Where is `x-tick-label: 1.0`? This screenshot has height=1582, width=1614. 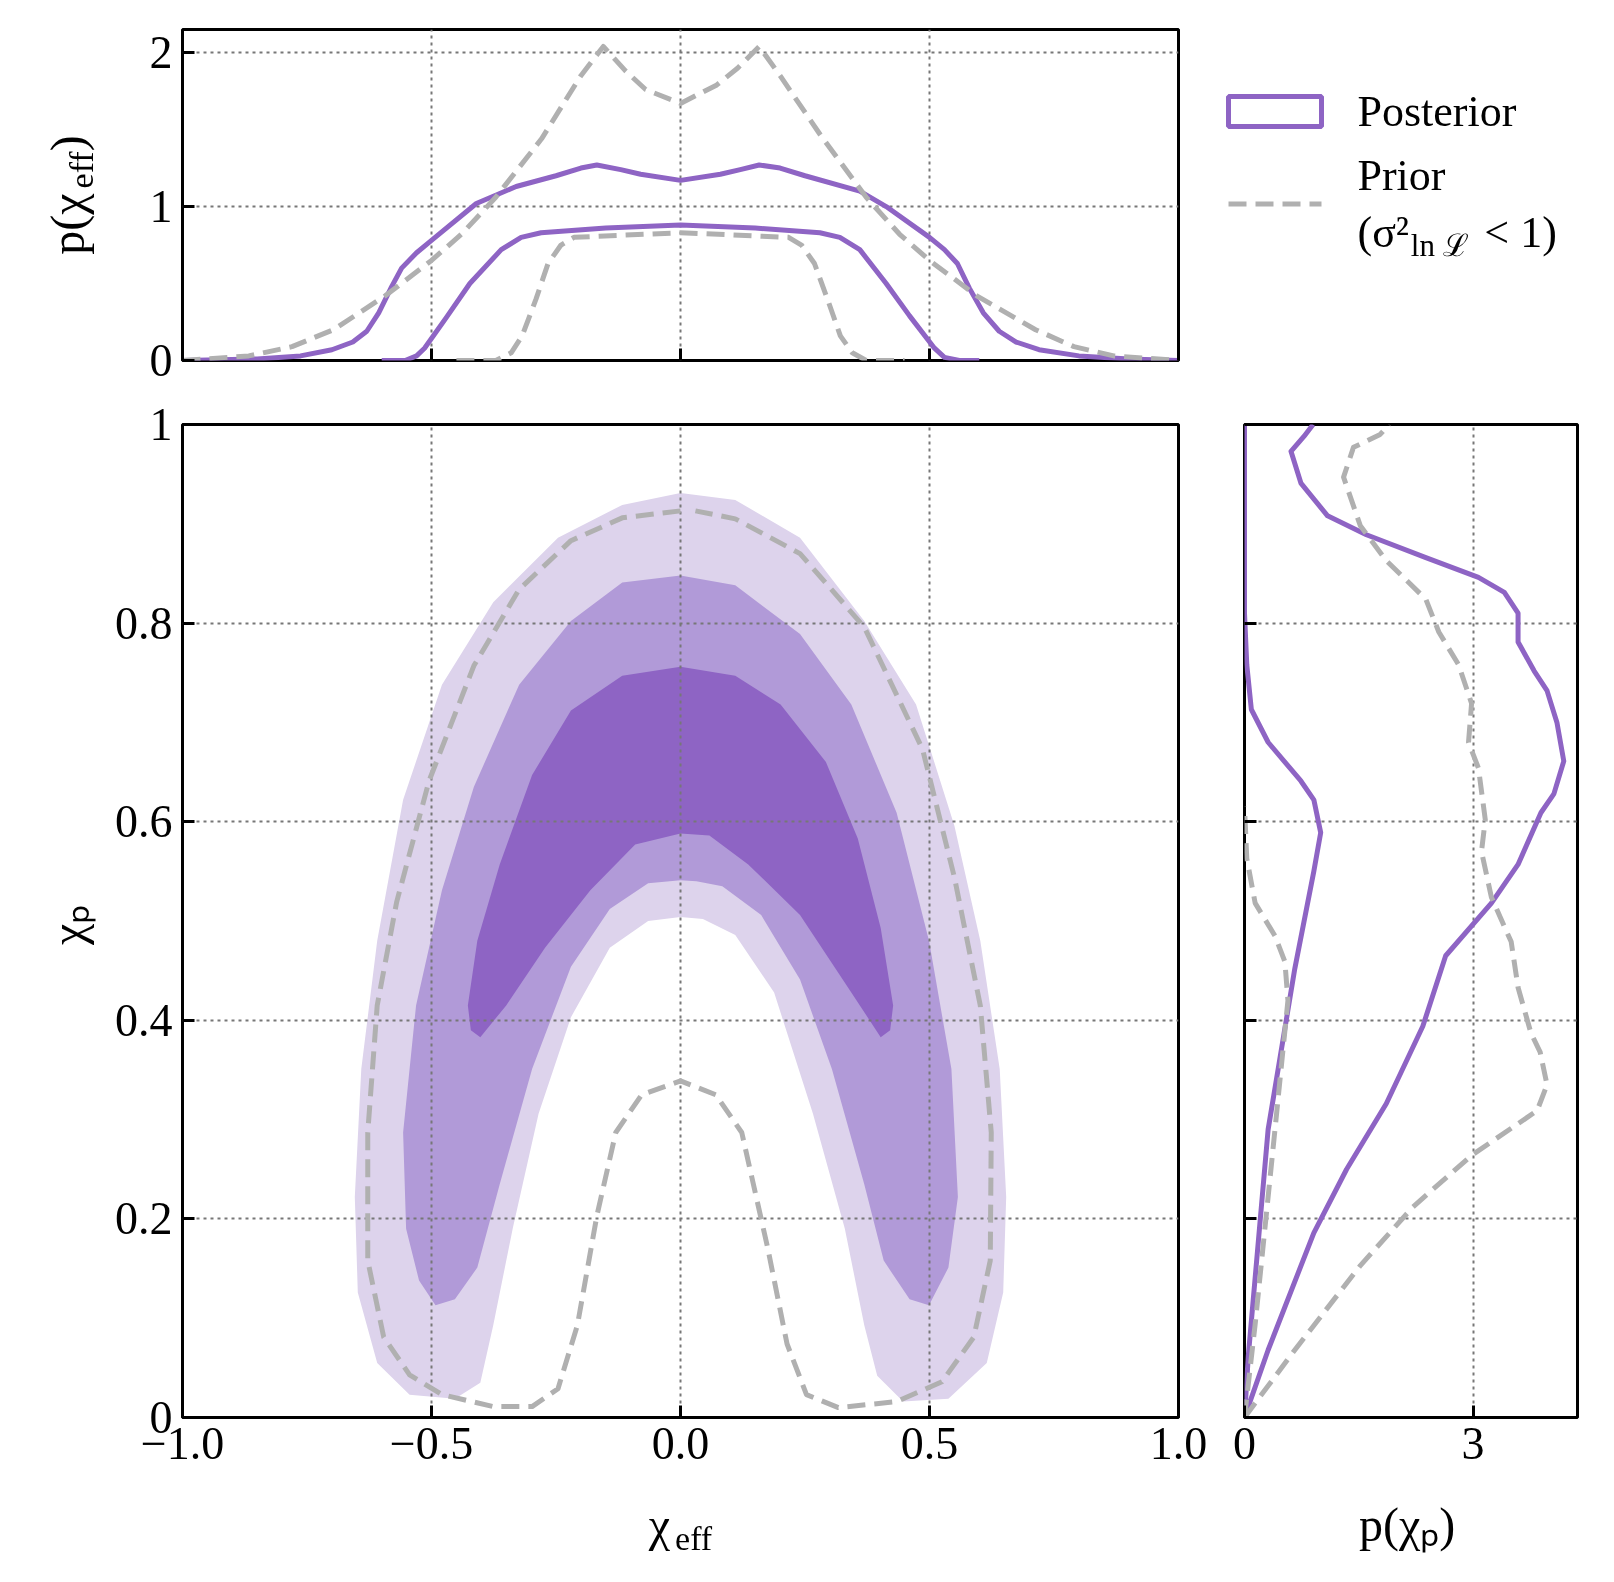
x-tick-label: 1.0 is located at coordinates (1178, 1443).